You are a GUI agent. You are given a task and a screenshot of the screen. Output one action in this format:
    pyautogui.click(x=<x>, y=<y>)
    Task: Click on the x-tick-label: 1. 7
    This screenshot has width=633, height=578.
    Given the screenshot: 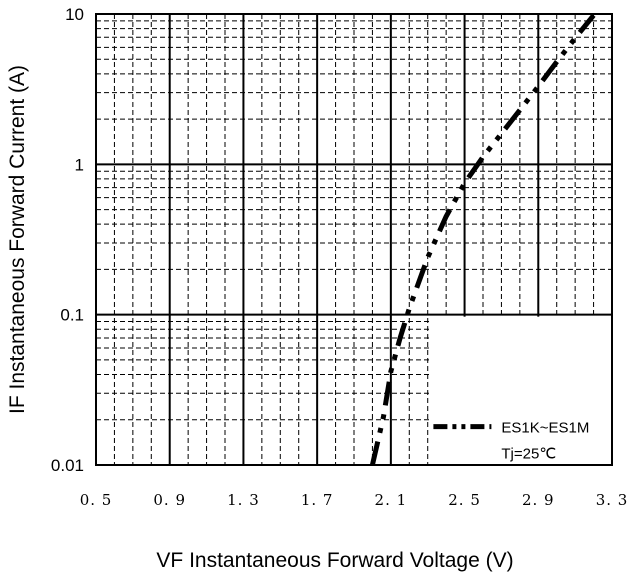 What is the action you would take?
    pyautogui.click(x=317, y=500)
    